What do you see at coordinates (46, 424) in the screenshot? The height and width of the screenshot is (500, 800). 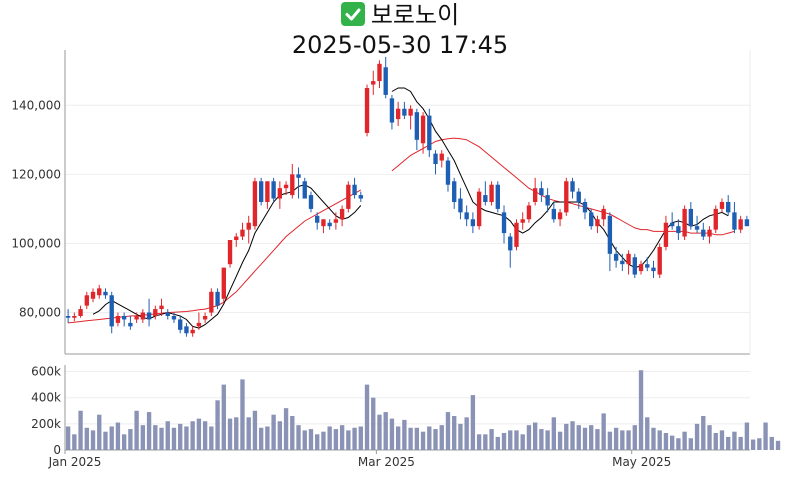 I see `volume-tick-label: 200k` at bounding box center [46, 424].